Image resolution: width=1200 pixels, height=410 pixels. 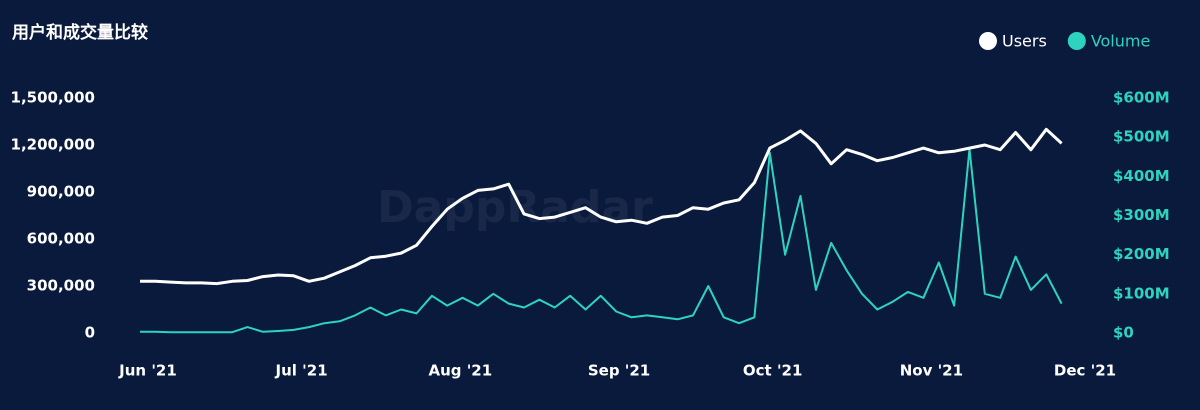 What do you see at coordinates (301, 371) in the screenshot?
I see `x-tick-label: Jul '21` at bounding box center [301, 371].